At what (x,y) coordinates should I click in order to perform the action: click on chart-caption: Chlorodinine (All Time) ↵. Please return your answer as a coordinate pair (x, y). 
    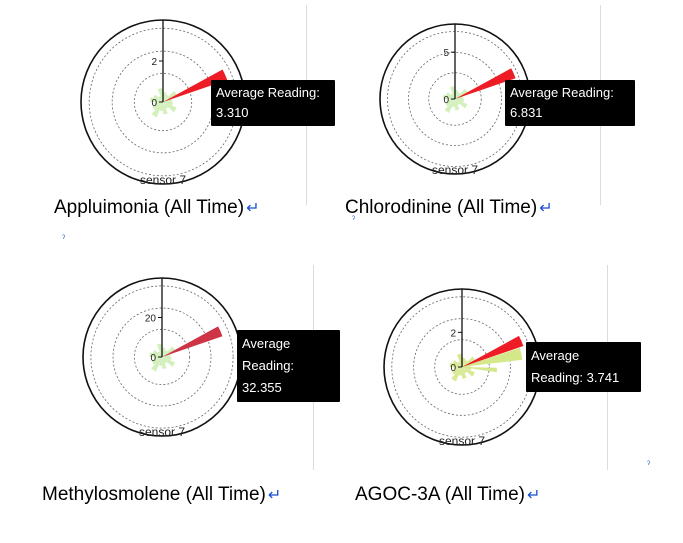
    Looking at the image, I should click on (449, 208).